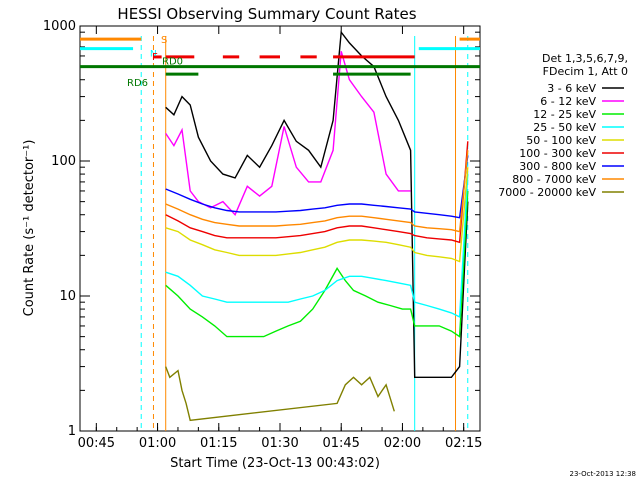 The image size is (640, 480). Describe the element at coordinates (72, 431) in the screenshot. I see `y-tick-label-0: 1` at that location.